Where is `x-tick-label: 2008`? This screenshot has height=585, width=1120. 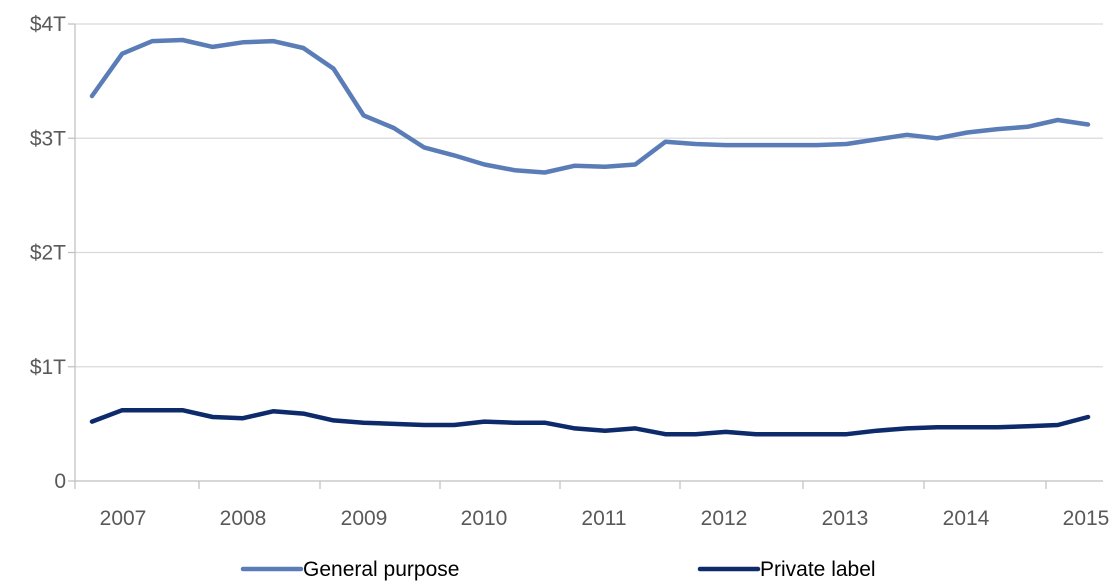
x-tick-label: 2008 is located at coordinates (243, 518).